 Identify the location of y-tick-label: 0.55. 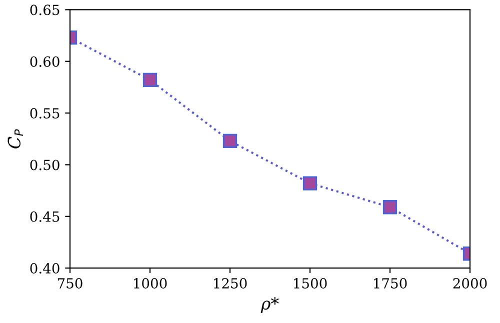
(45, 113).